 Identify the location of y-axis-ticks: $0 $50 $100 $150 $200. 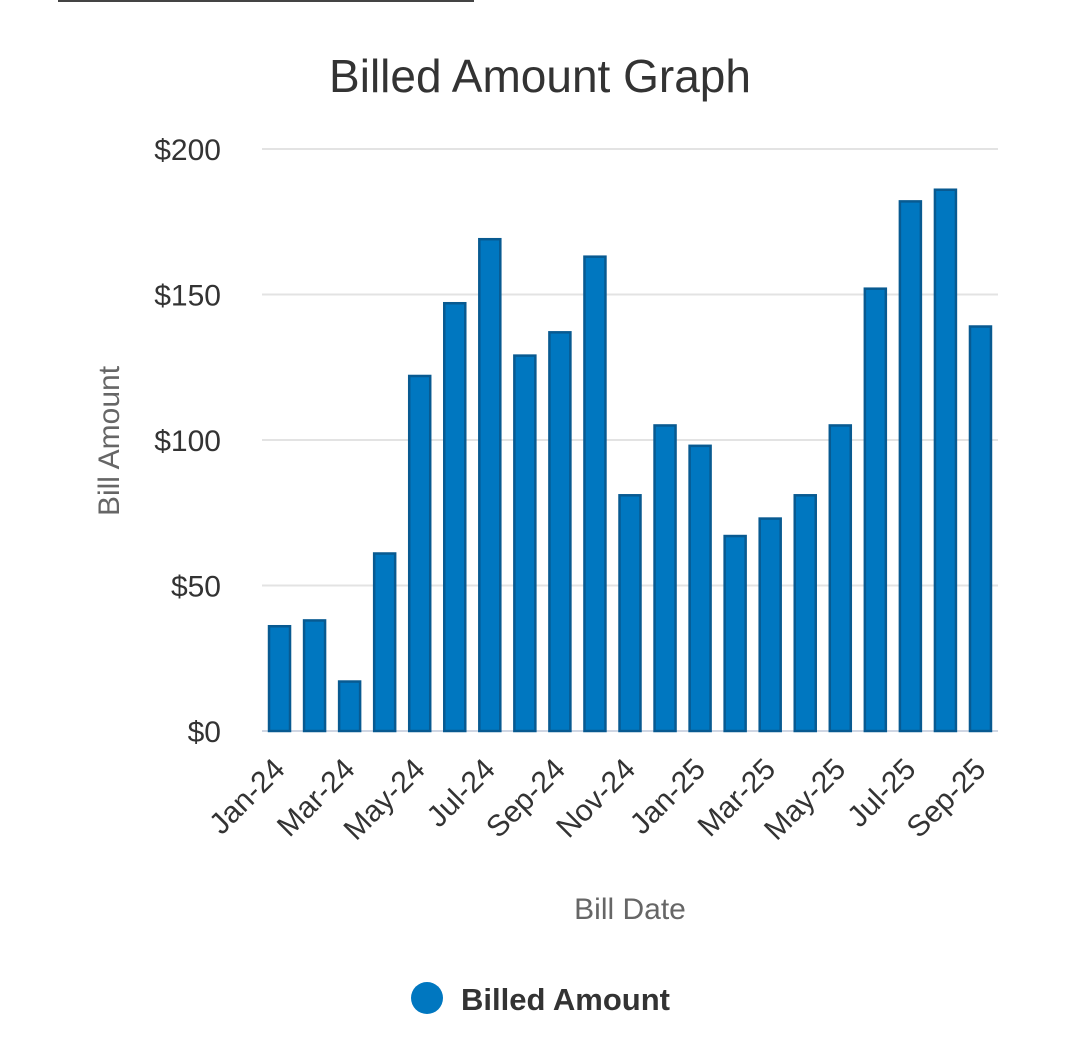
(187, 441).